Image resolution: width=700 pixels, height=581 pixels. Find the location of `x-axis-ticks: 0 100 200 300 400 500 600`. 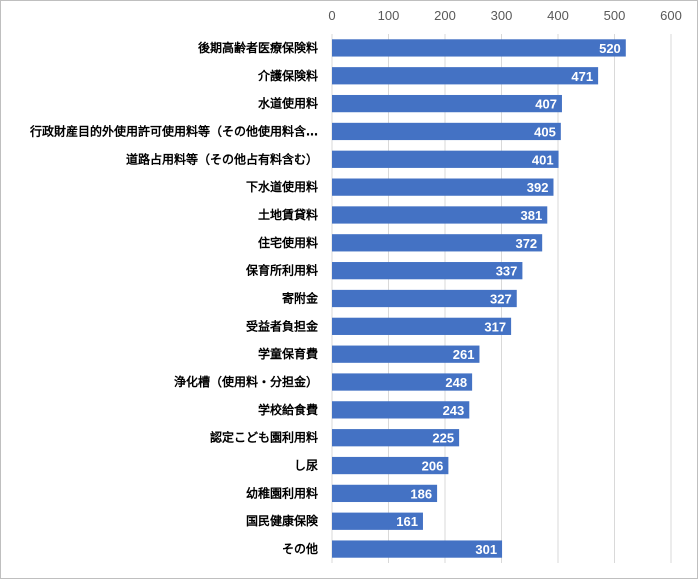

x-axis-ticks: 0 100 200 300 400 500 600 is located at coordinates (504, 15).